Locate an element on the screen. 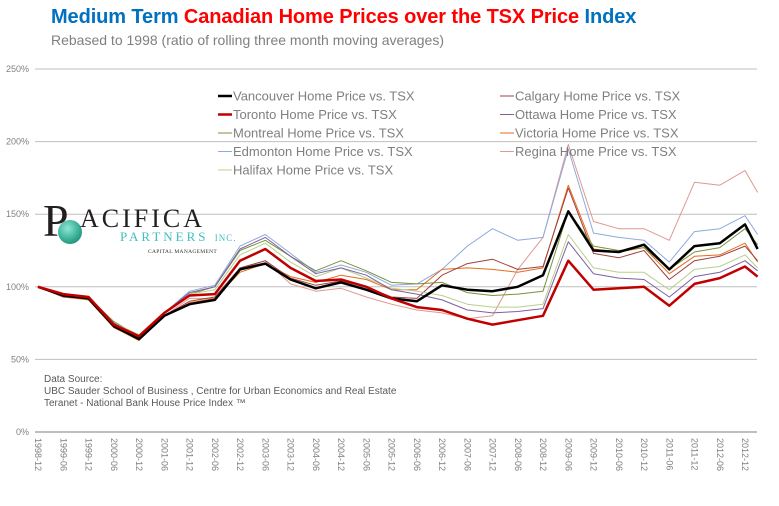 The height and width of the screenshot is (506, 779). logo-name: ACIFICA is located at coordinates (143, 218).